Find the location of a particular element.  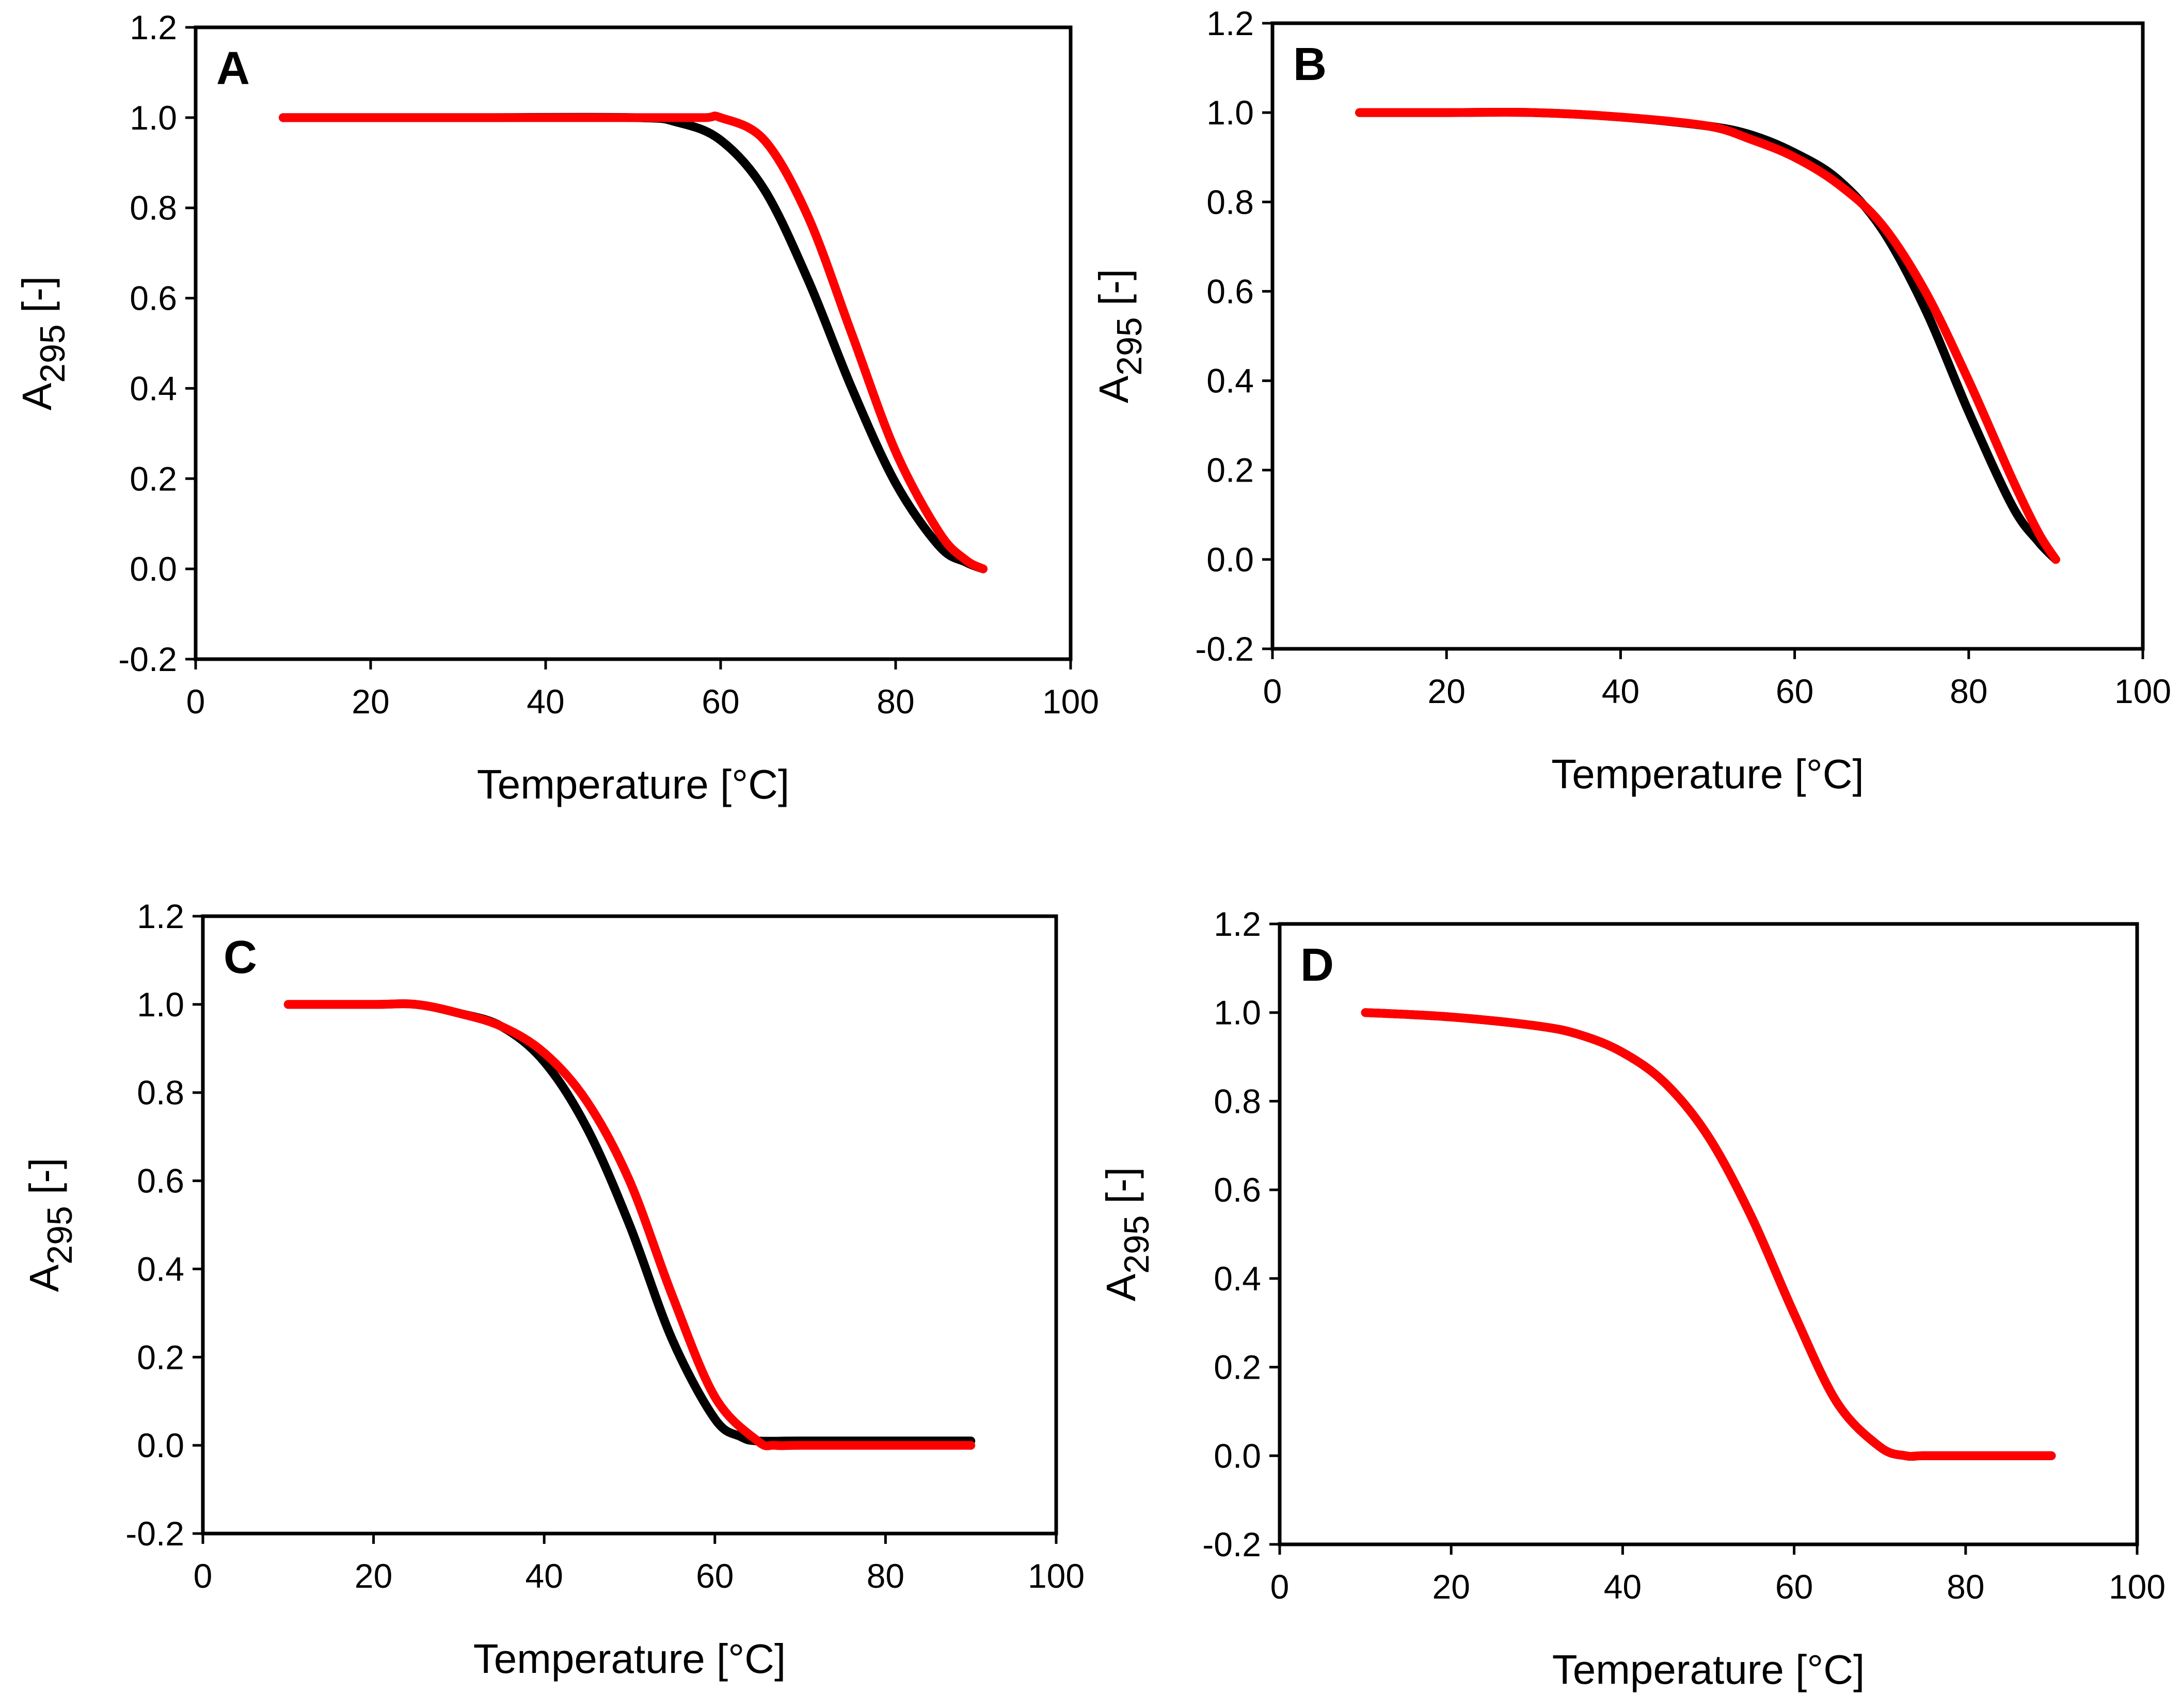

panel-a-y-tick-label: 1.2 is located at coordinates (154, 27).